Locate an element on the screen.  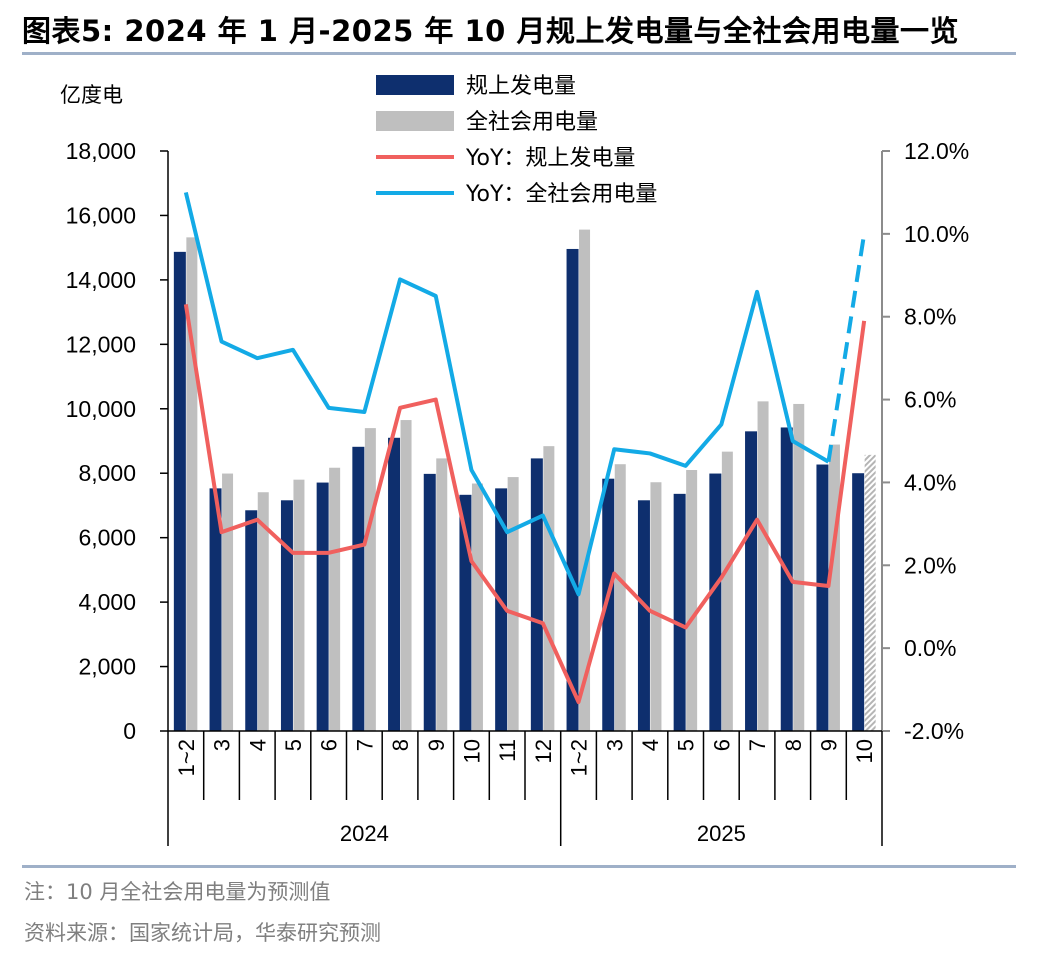
year-label: 2025 is located at coordinates (721, 833).